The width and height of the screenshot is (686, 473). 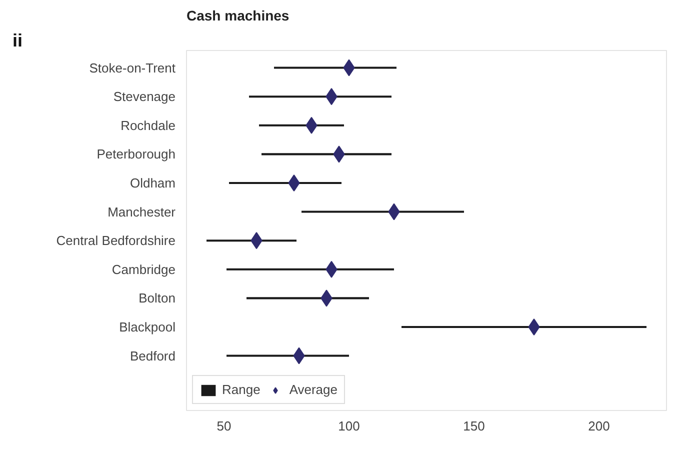 I want to click on y-tick-label: Blackpool, so click(x=147, y=326).